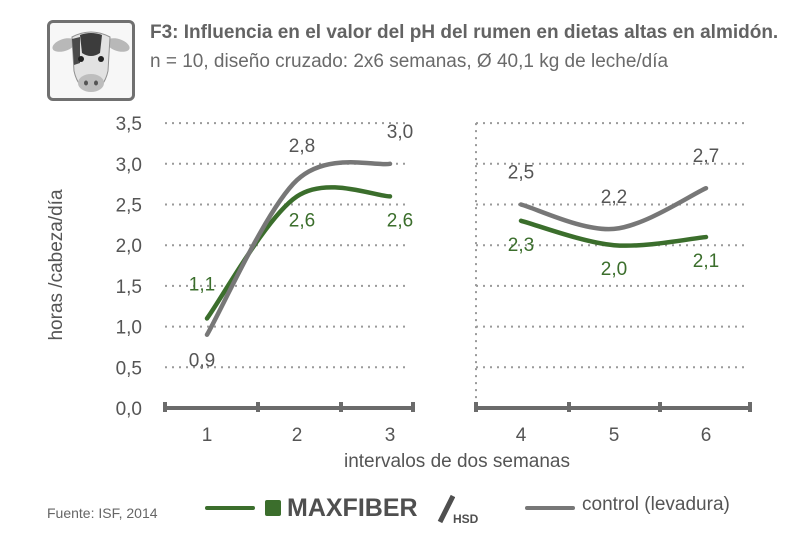  Describe the element at coordinates (614, 269) in the screenshot. I see `maxfiber-data-label: 2,0` at that location.